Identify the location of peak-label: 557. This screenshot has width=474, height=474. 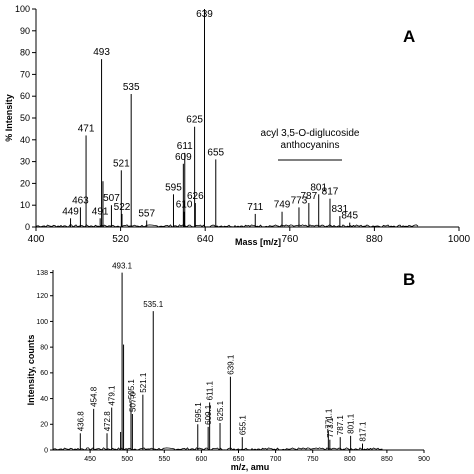
(146, 213).